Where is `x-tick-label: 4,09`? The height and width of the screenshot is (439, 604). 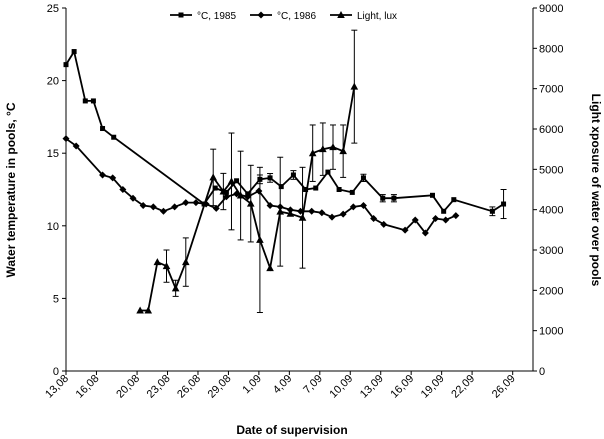 x-tick-label: 4,09 is located at coordinates (283, 385).